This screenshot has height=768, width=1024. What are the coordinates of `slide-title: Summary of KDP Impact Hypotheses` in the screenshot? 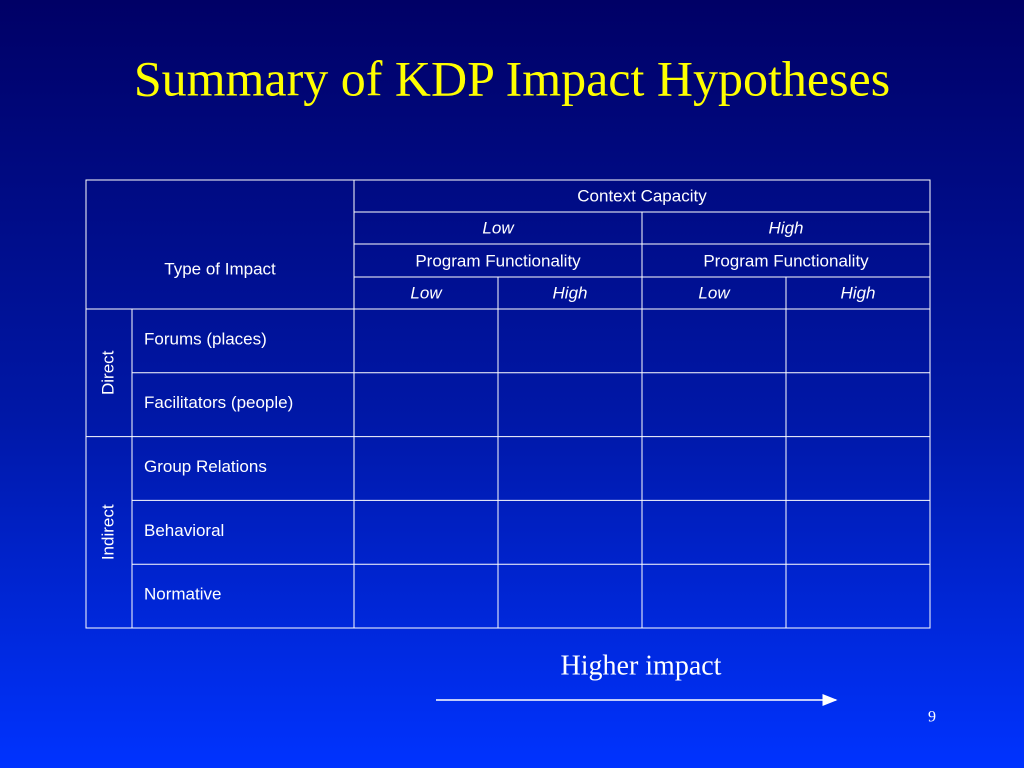 It's located at (512, 78).